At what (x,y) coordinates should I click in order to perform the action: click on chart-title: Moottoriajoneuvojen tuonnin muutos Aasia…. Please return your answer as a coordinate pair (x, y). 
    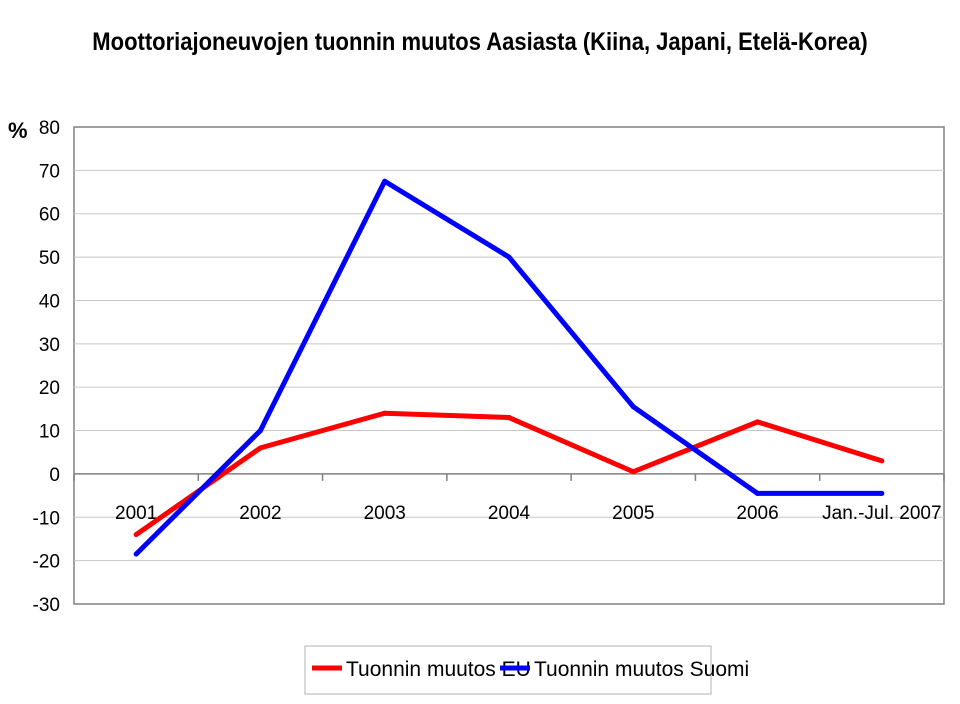
    Looking at the image, I should click on (480, 42).